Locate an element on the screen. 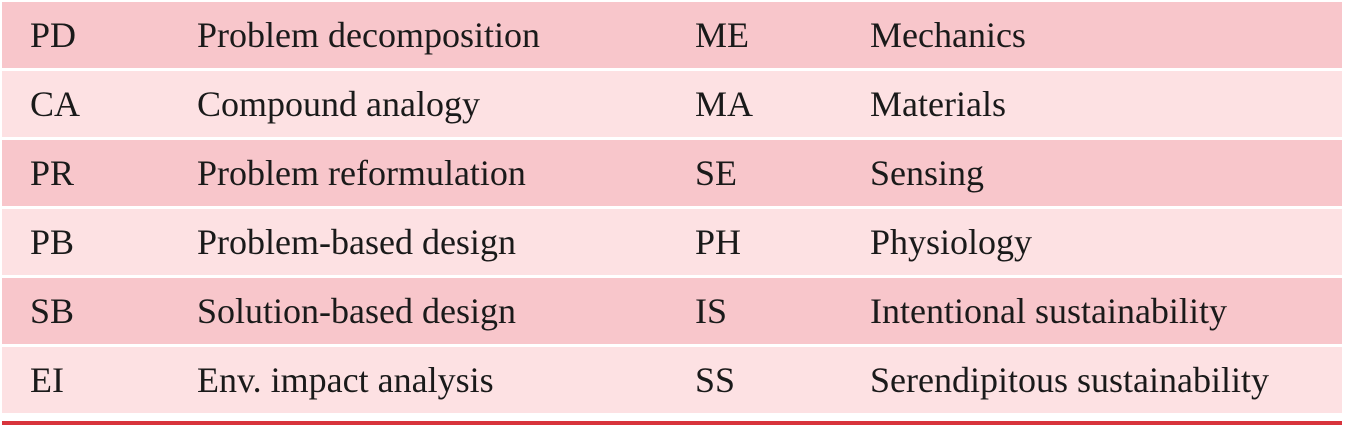 The height and width of the screenshot is (429, 1345). abbreviation: MA is located at coordinates (724, 104).